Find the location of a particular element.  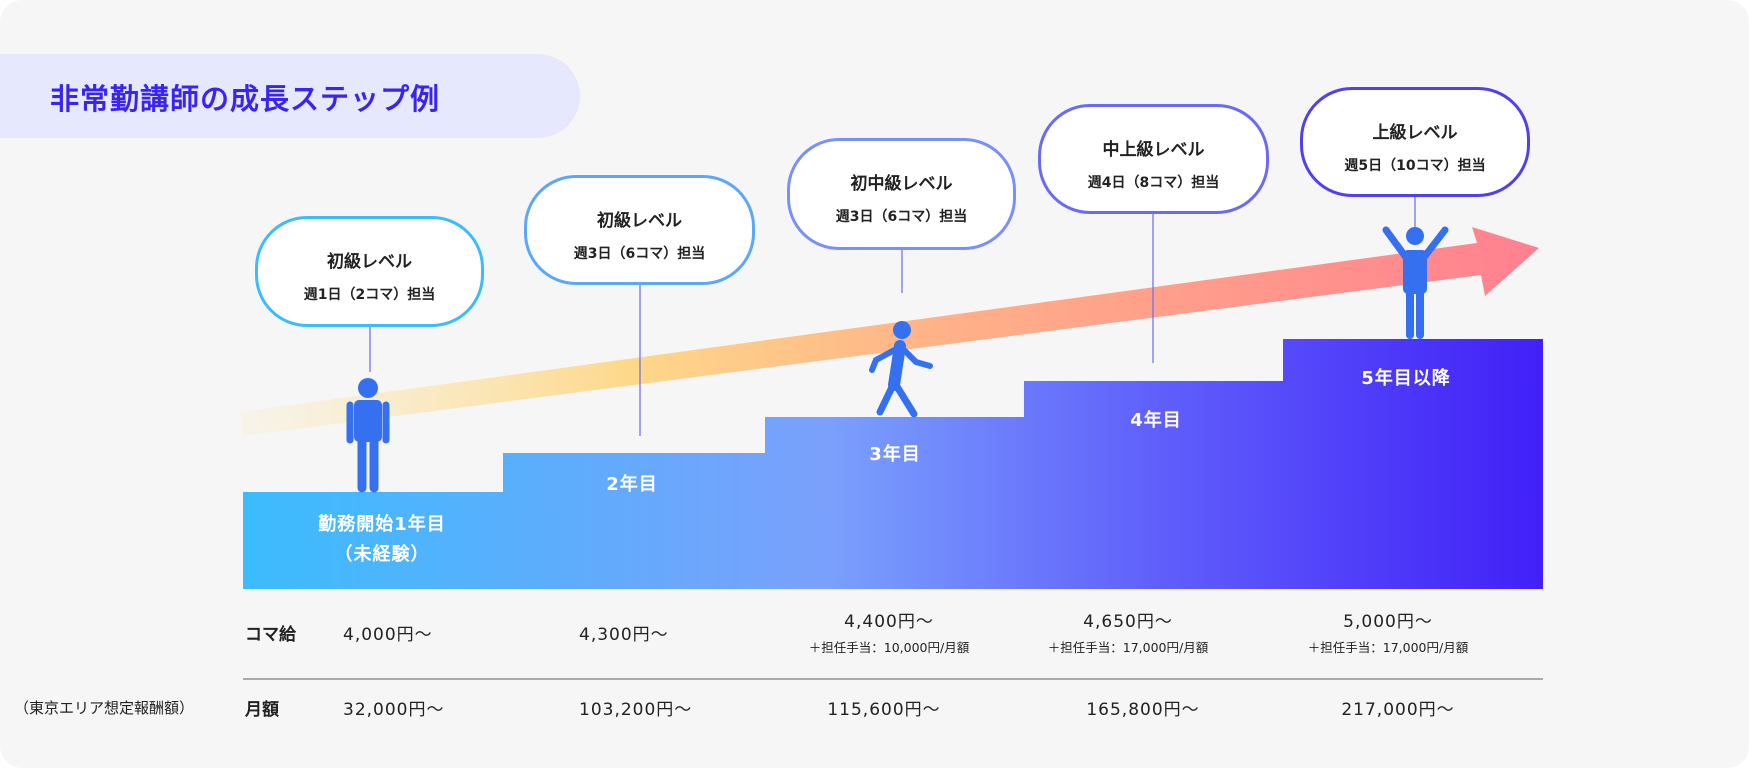

step-label-4: 4年目 is located at coordinates (1156, 420).